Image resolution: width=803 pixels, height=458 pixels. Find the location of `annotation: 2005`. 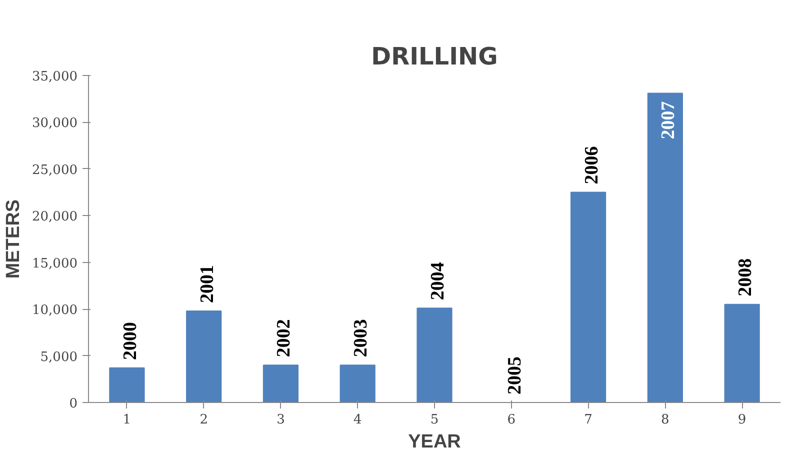

annotation: 2005 is located at coordinates (515, 375).